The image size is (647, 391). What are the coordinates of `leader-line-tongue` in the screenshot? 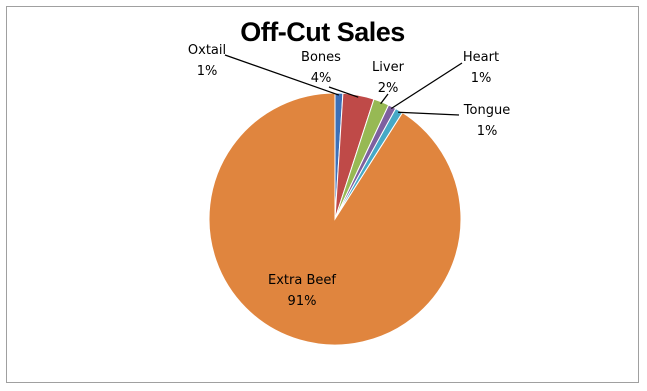 It's located at (429, 113).